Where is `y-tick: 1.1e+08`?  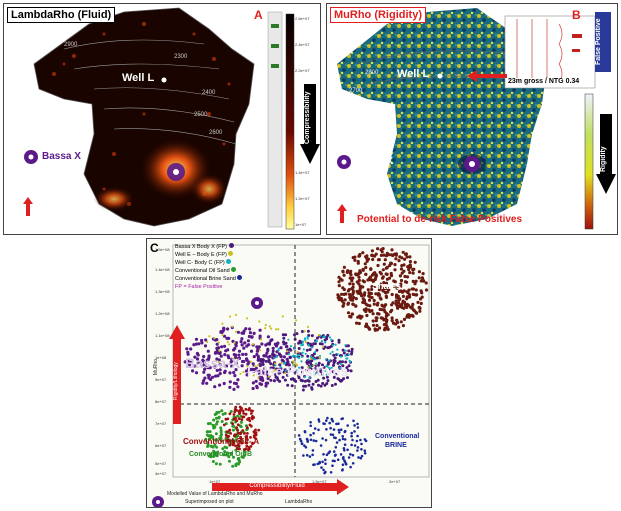 y-tick: 1.1e+08 is located at coordinates (162, 335).